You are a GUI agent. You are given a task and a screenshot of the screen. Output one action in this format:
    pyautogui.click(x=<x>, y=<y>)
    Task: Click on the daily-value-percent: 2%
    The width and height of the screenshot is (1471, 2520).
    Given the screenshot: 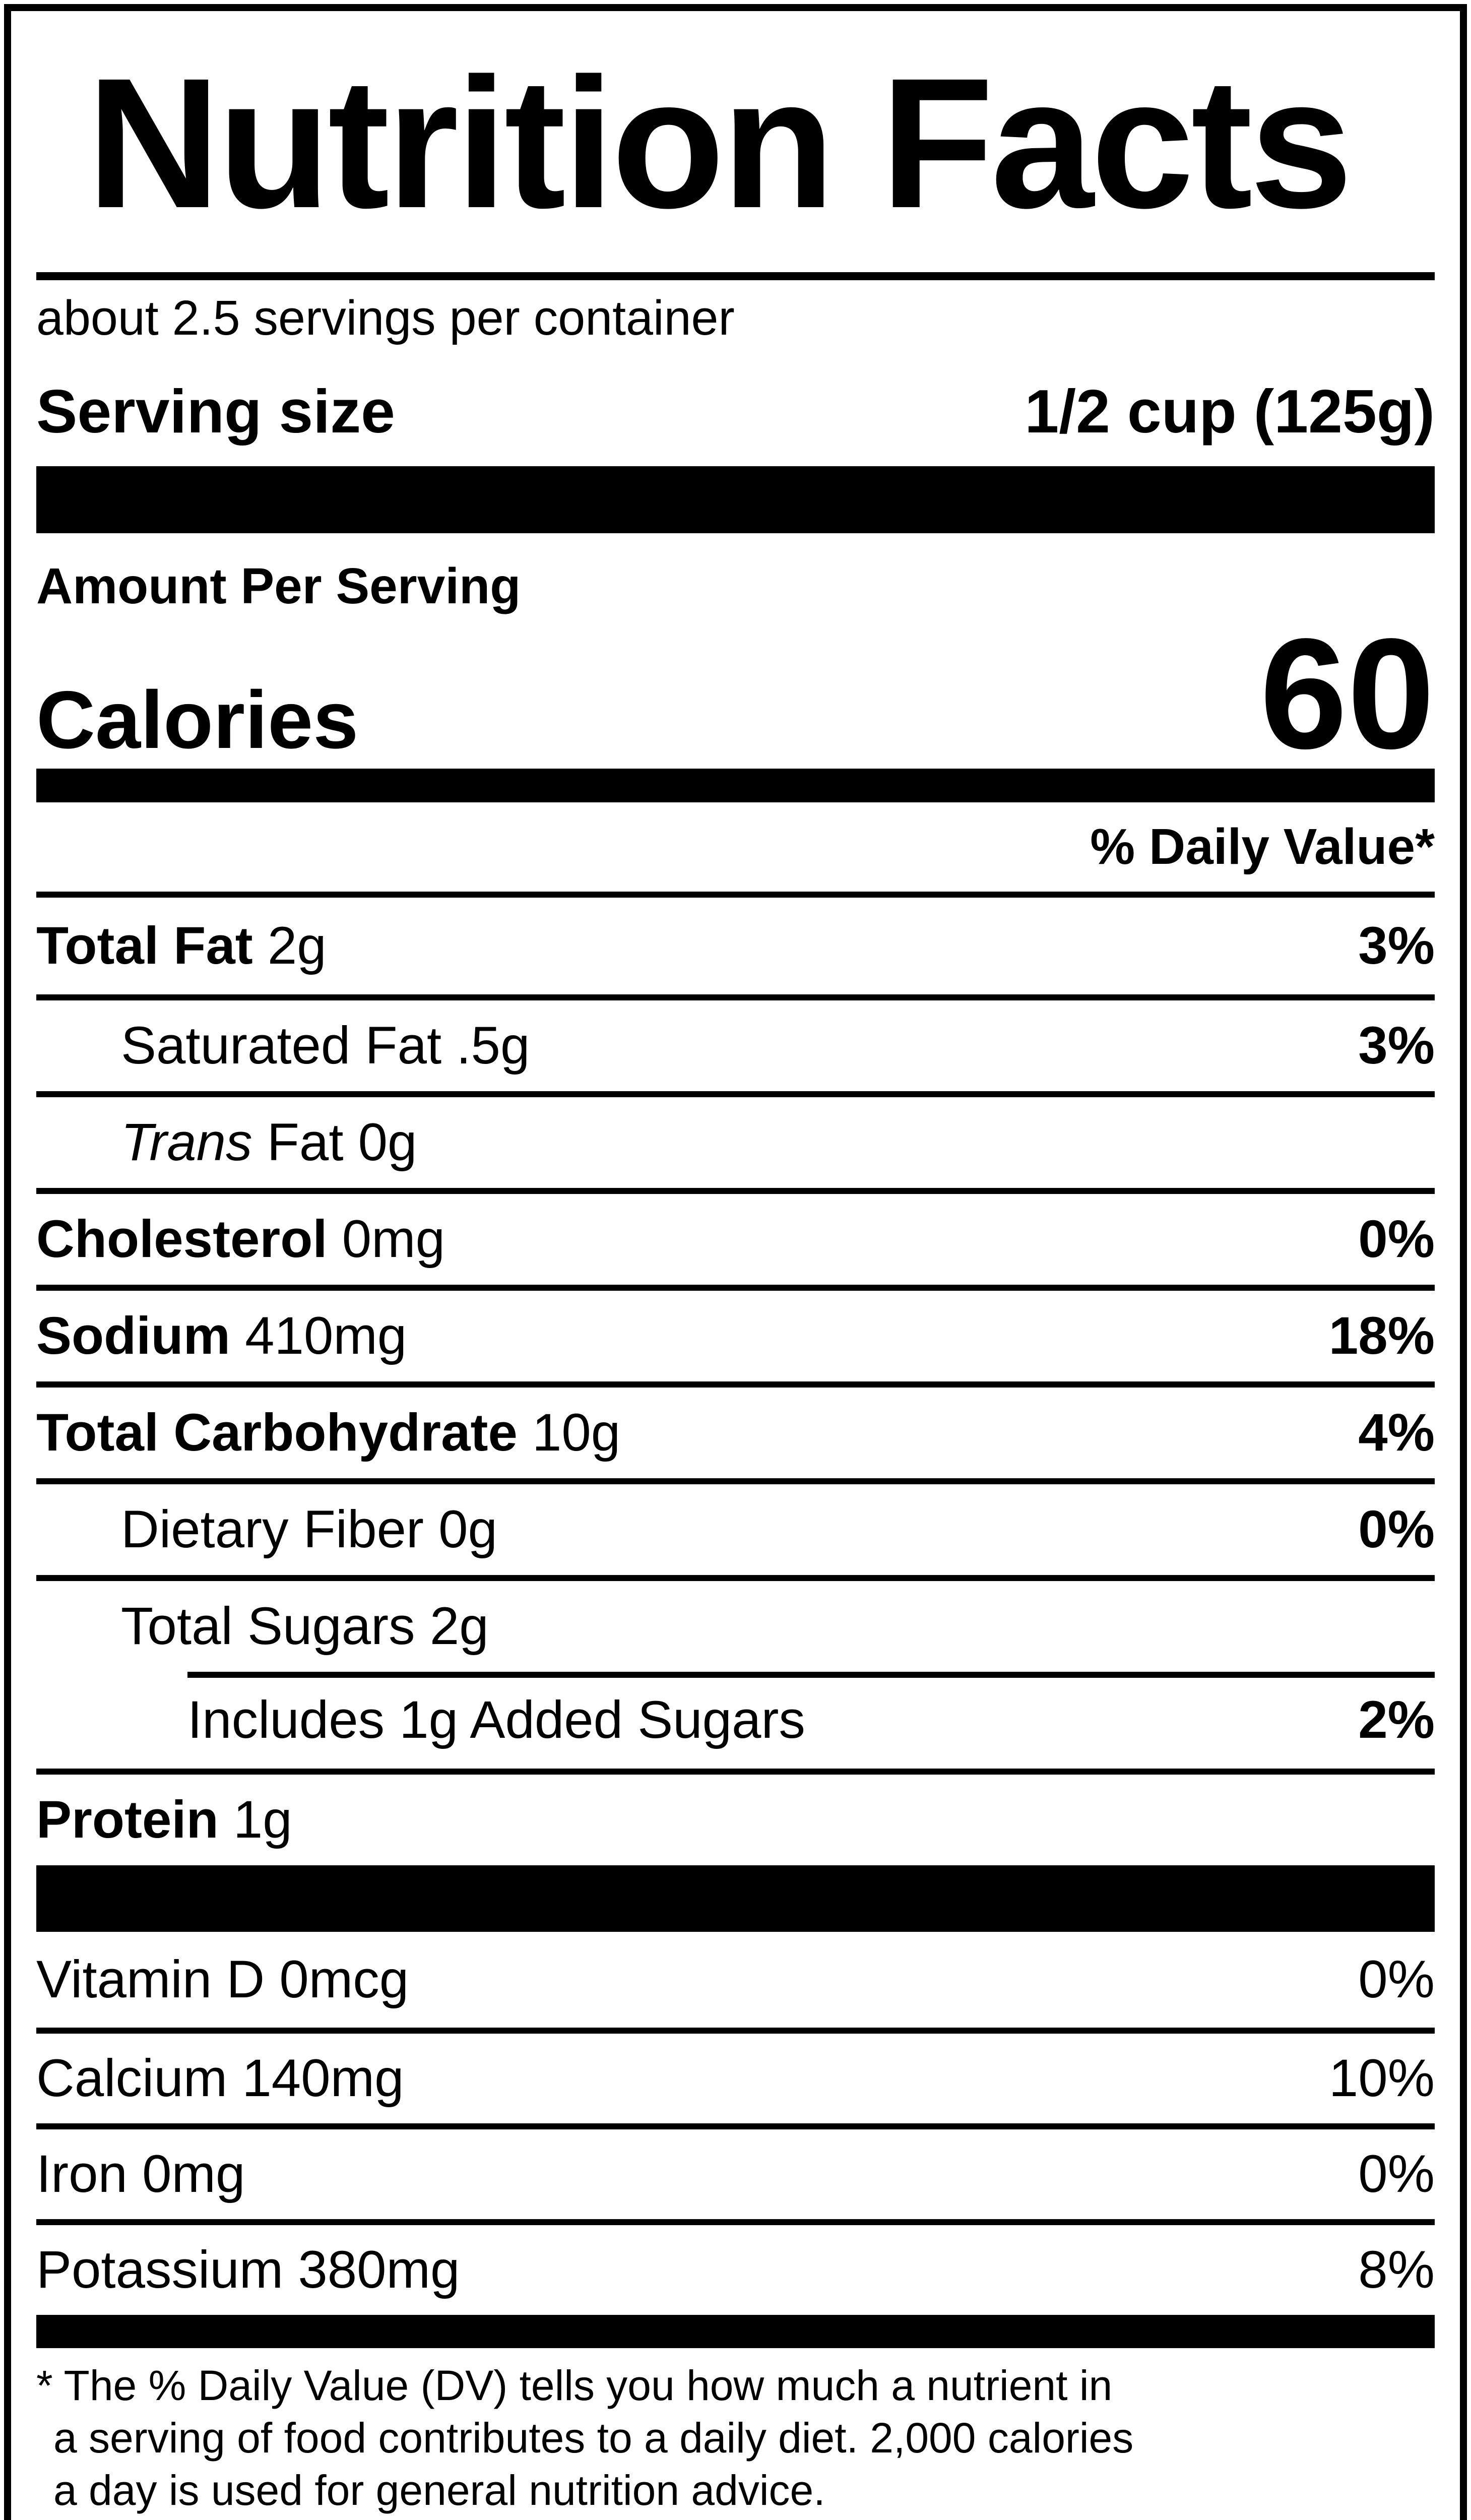 What is the action you would take?
    pyautogui.click(x=1396, y=1719)
    